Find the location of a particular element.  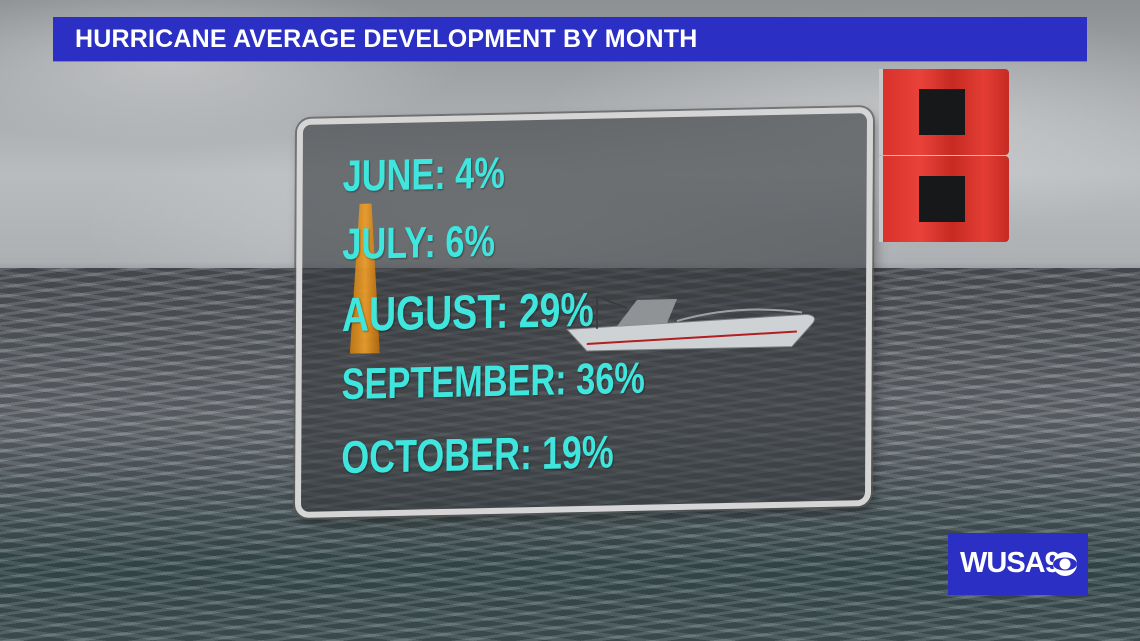

stat-september: SEPTEMBER: 36% is located at coordinates (493, 381).